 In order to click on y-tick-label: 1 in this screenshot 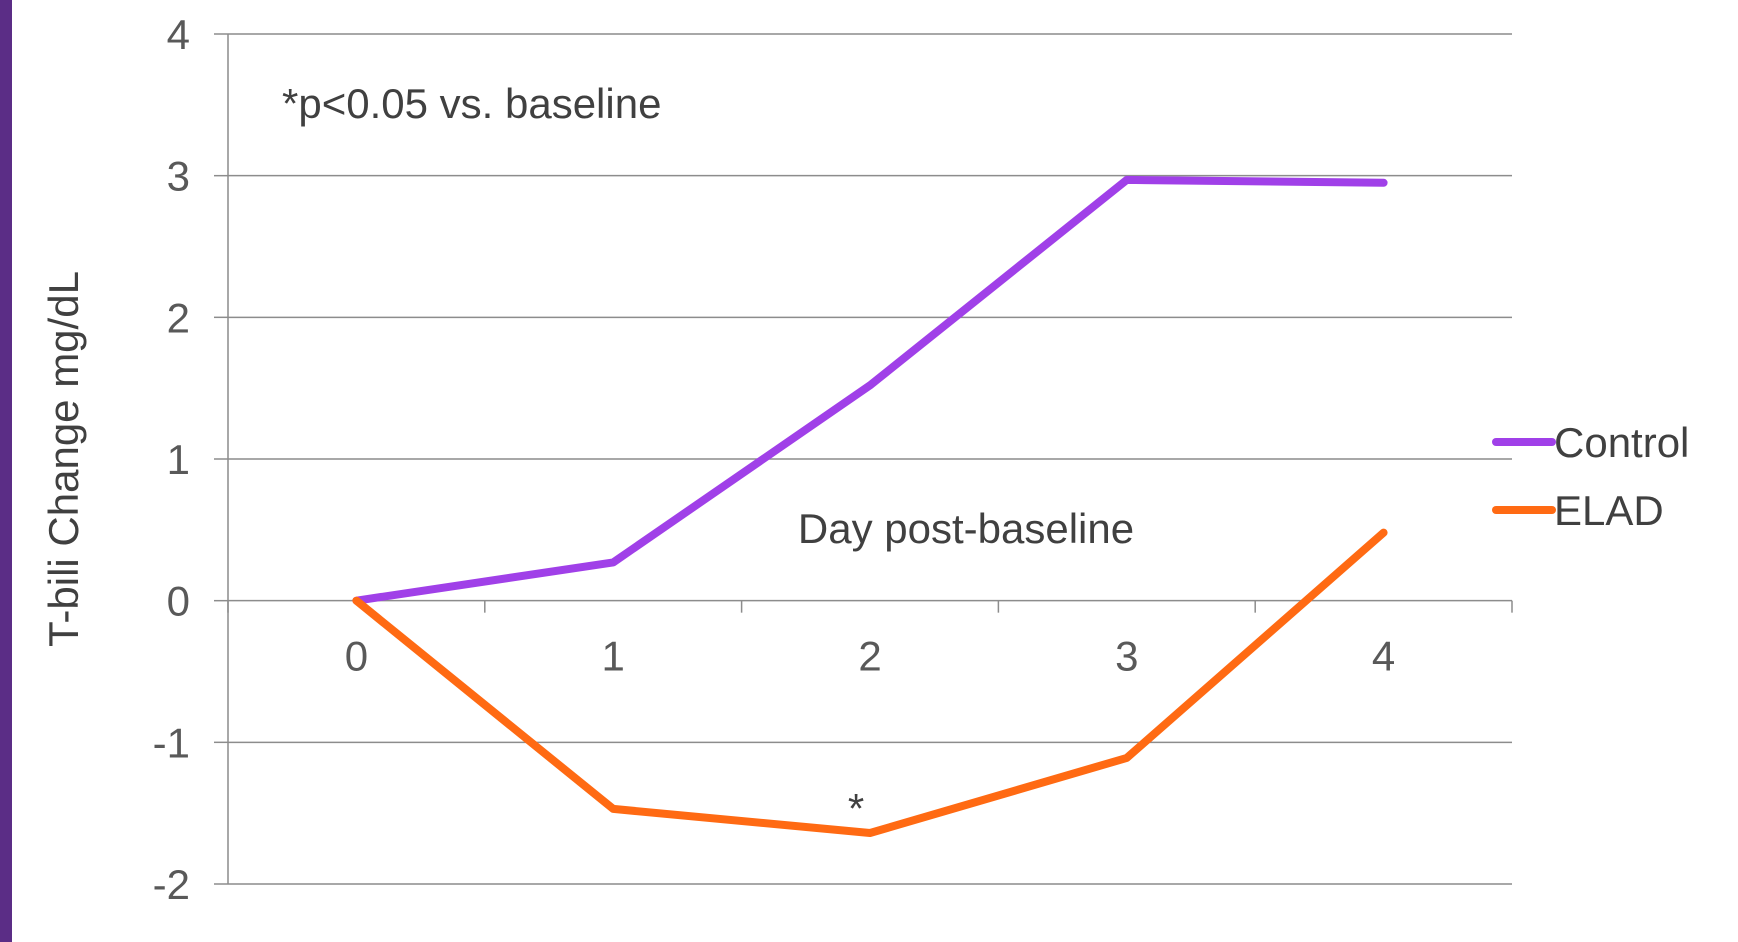, I will do `click(178, 459)`.